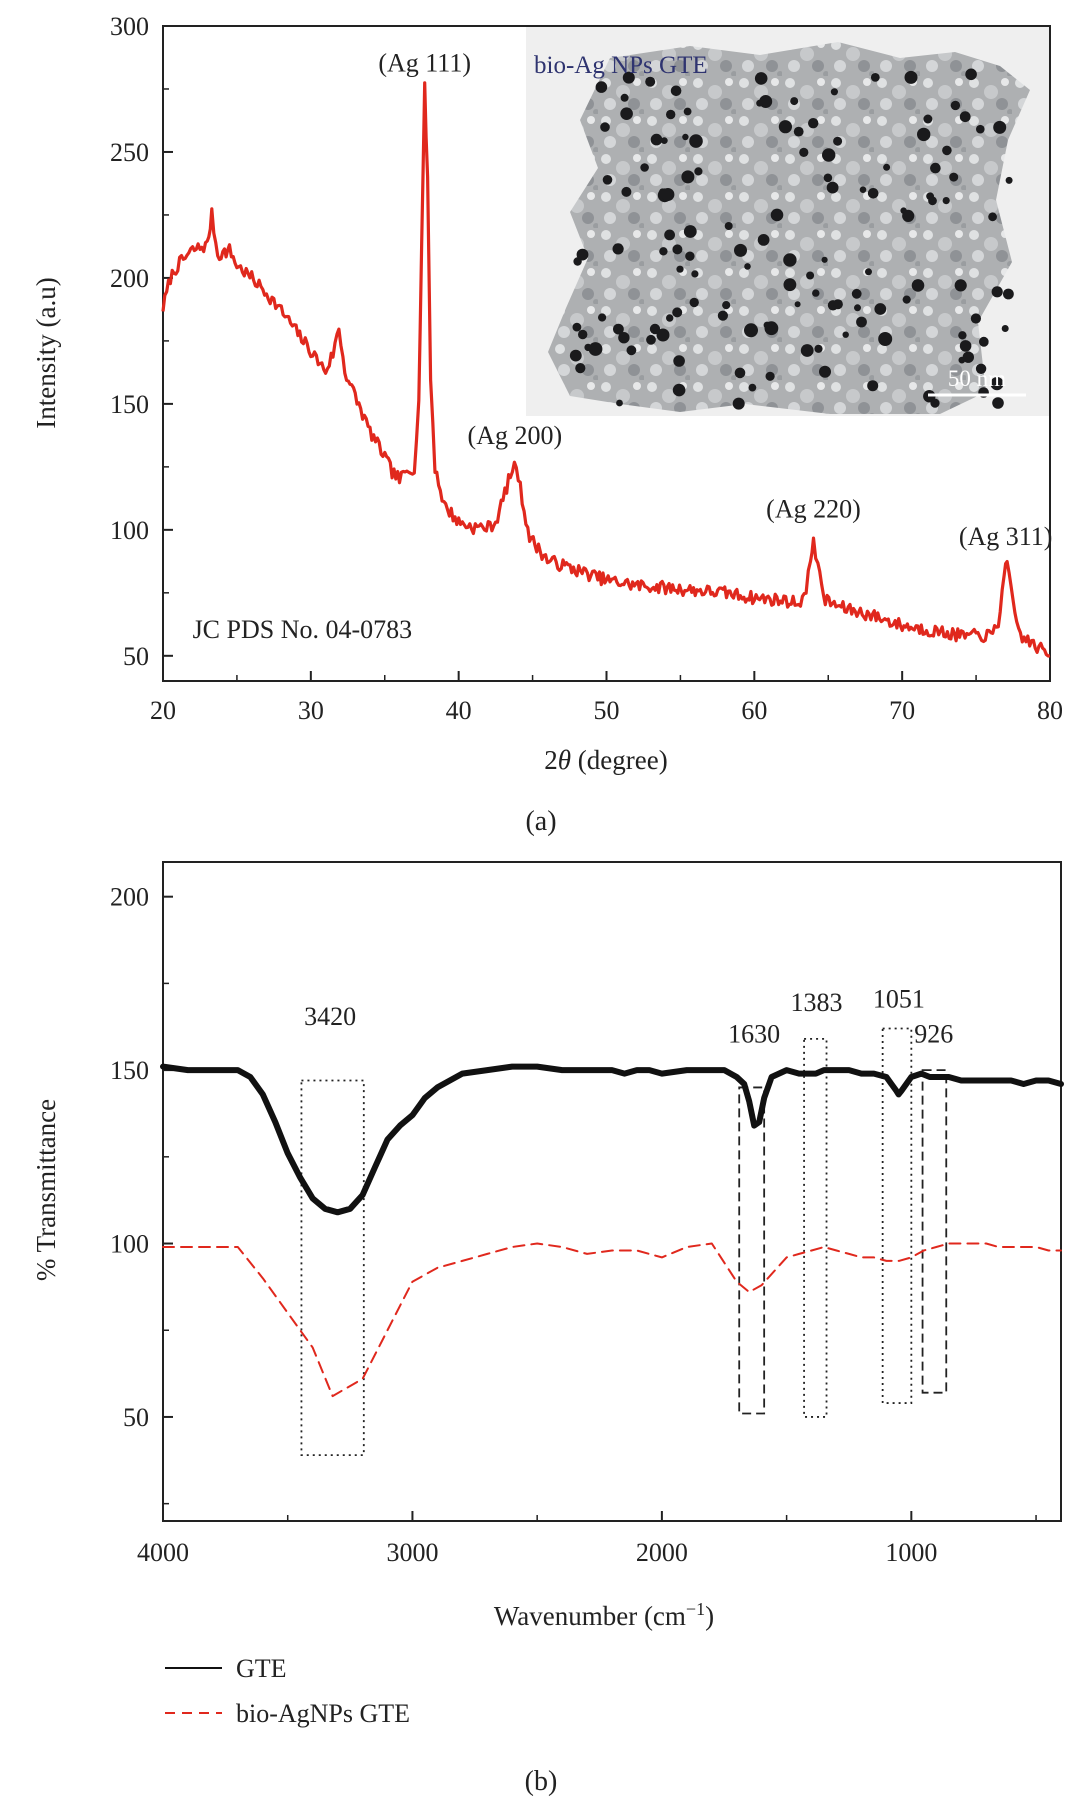 This screenshot has height=1802, width=1083. What do you see at coordinates (129, 1070) in the screenshot?
I see `y-tick-label: 150` at bounding box center [129, 1070].